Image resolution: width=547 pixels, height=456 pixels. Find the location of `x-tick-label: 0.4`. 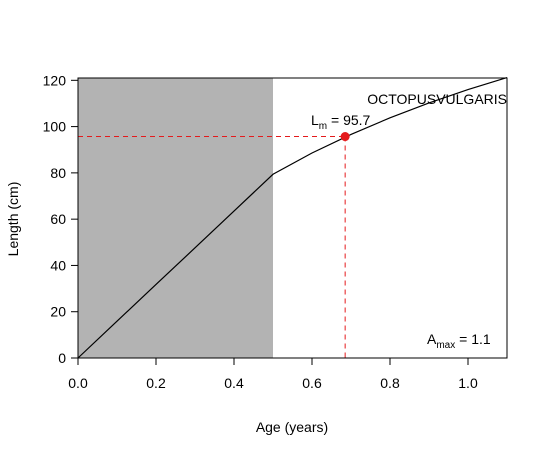

x-tick-label: 0.4 is located at coordinates (234, 383).